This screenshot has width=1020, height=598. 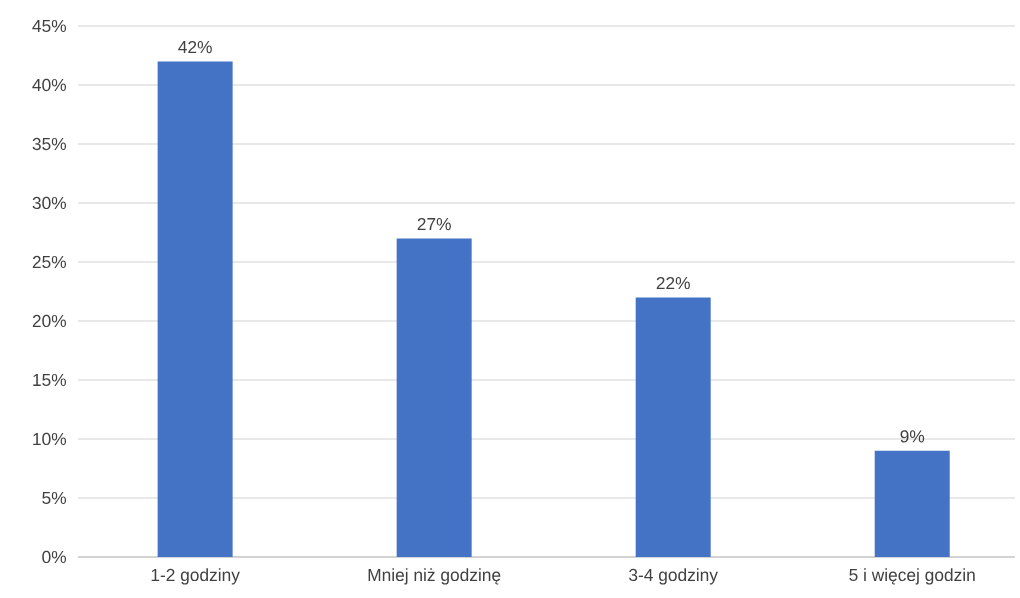 I want to click on y-tick-label: 35%, so click(x=49, y=144).